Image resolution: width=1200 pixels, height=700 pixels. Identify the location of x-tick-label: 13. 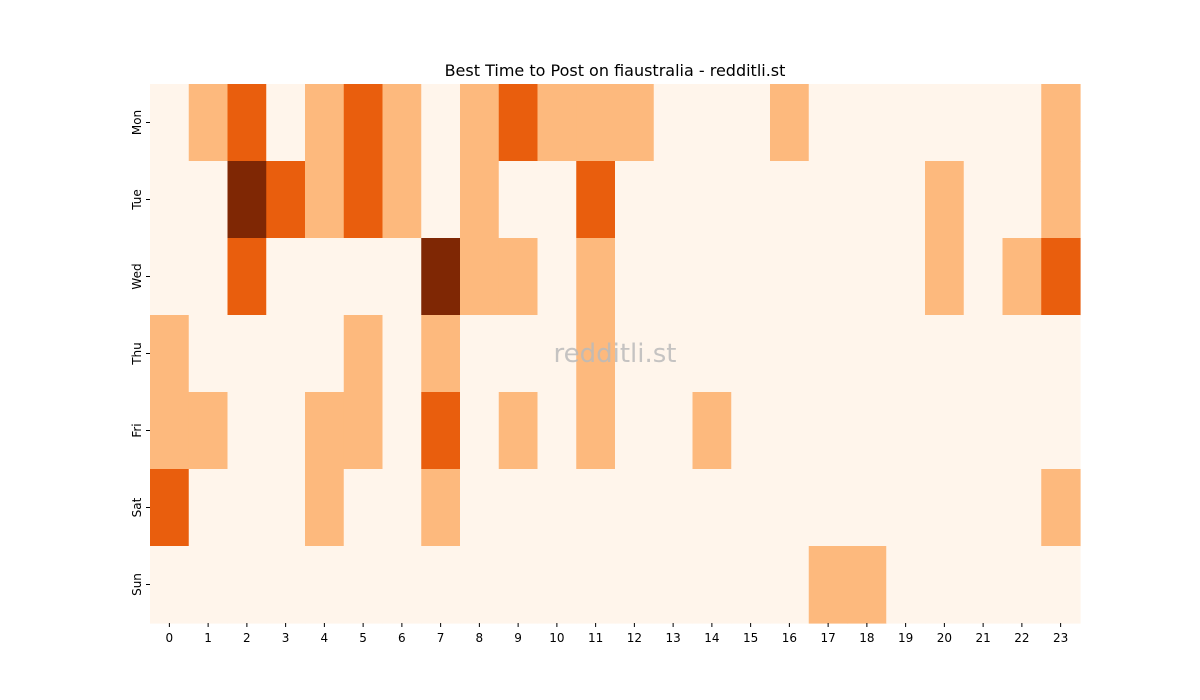
(672, 638).